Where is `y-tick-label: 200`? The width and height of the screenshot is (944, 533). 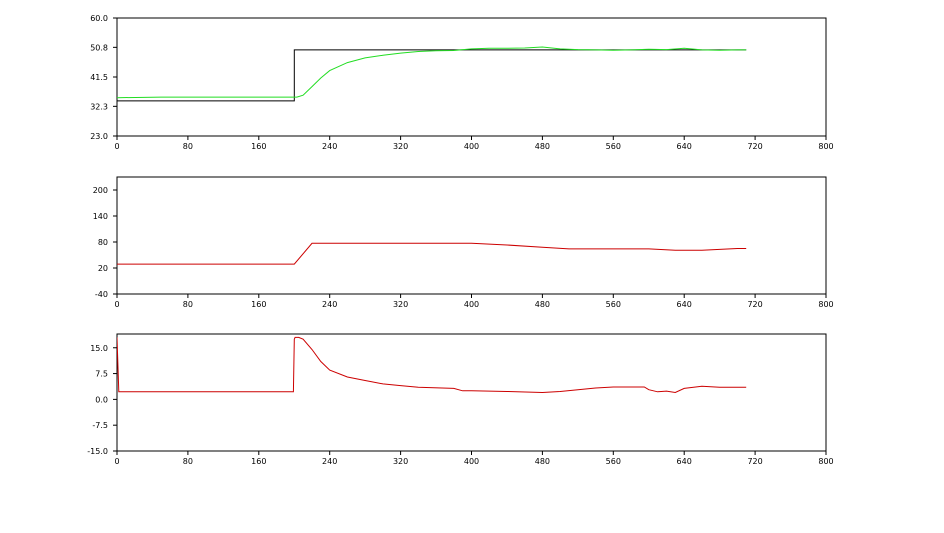
y-tick-label: 200 is located at coordinates (100, 190).